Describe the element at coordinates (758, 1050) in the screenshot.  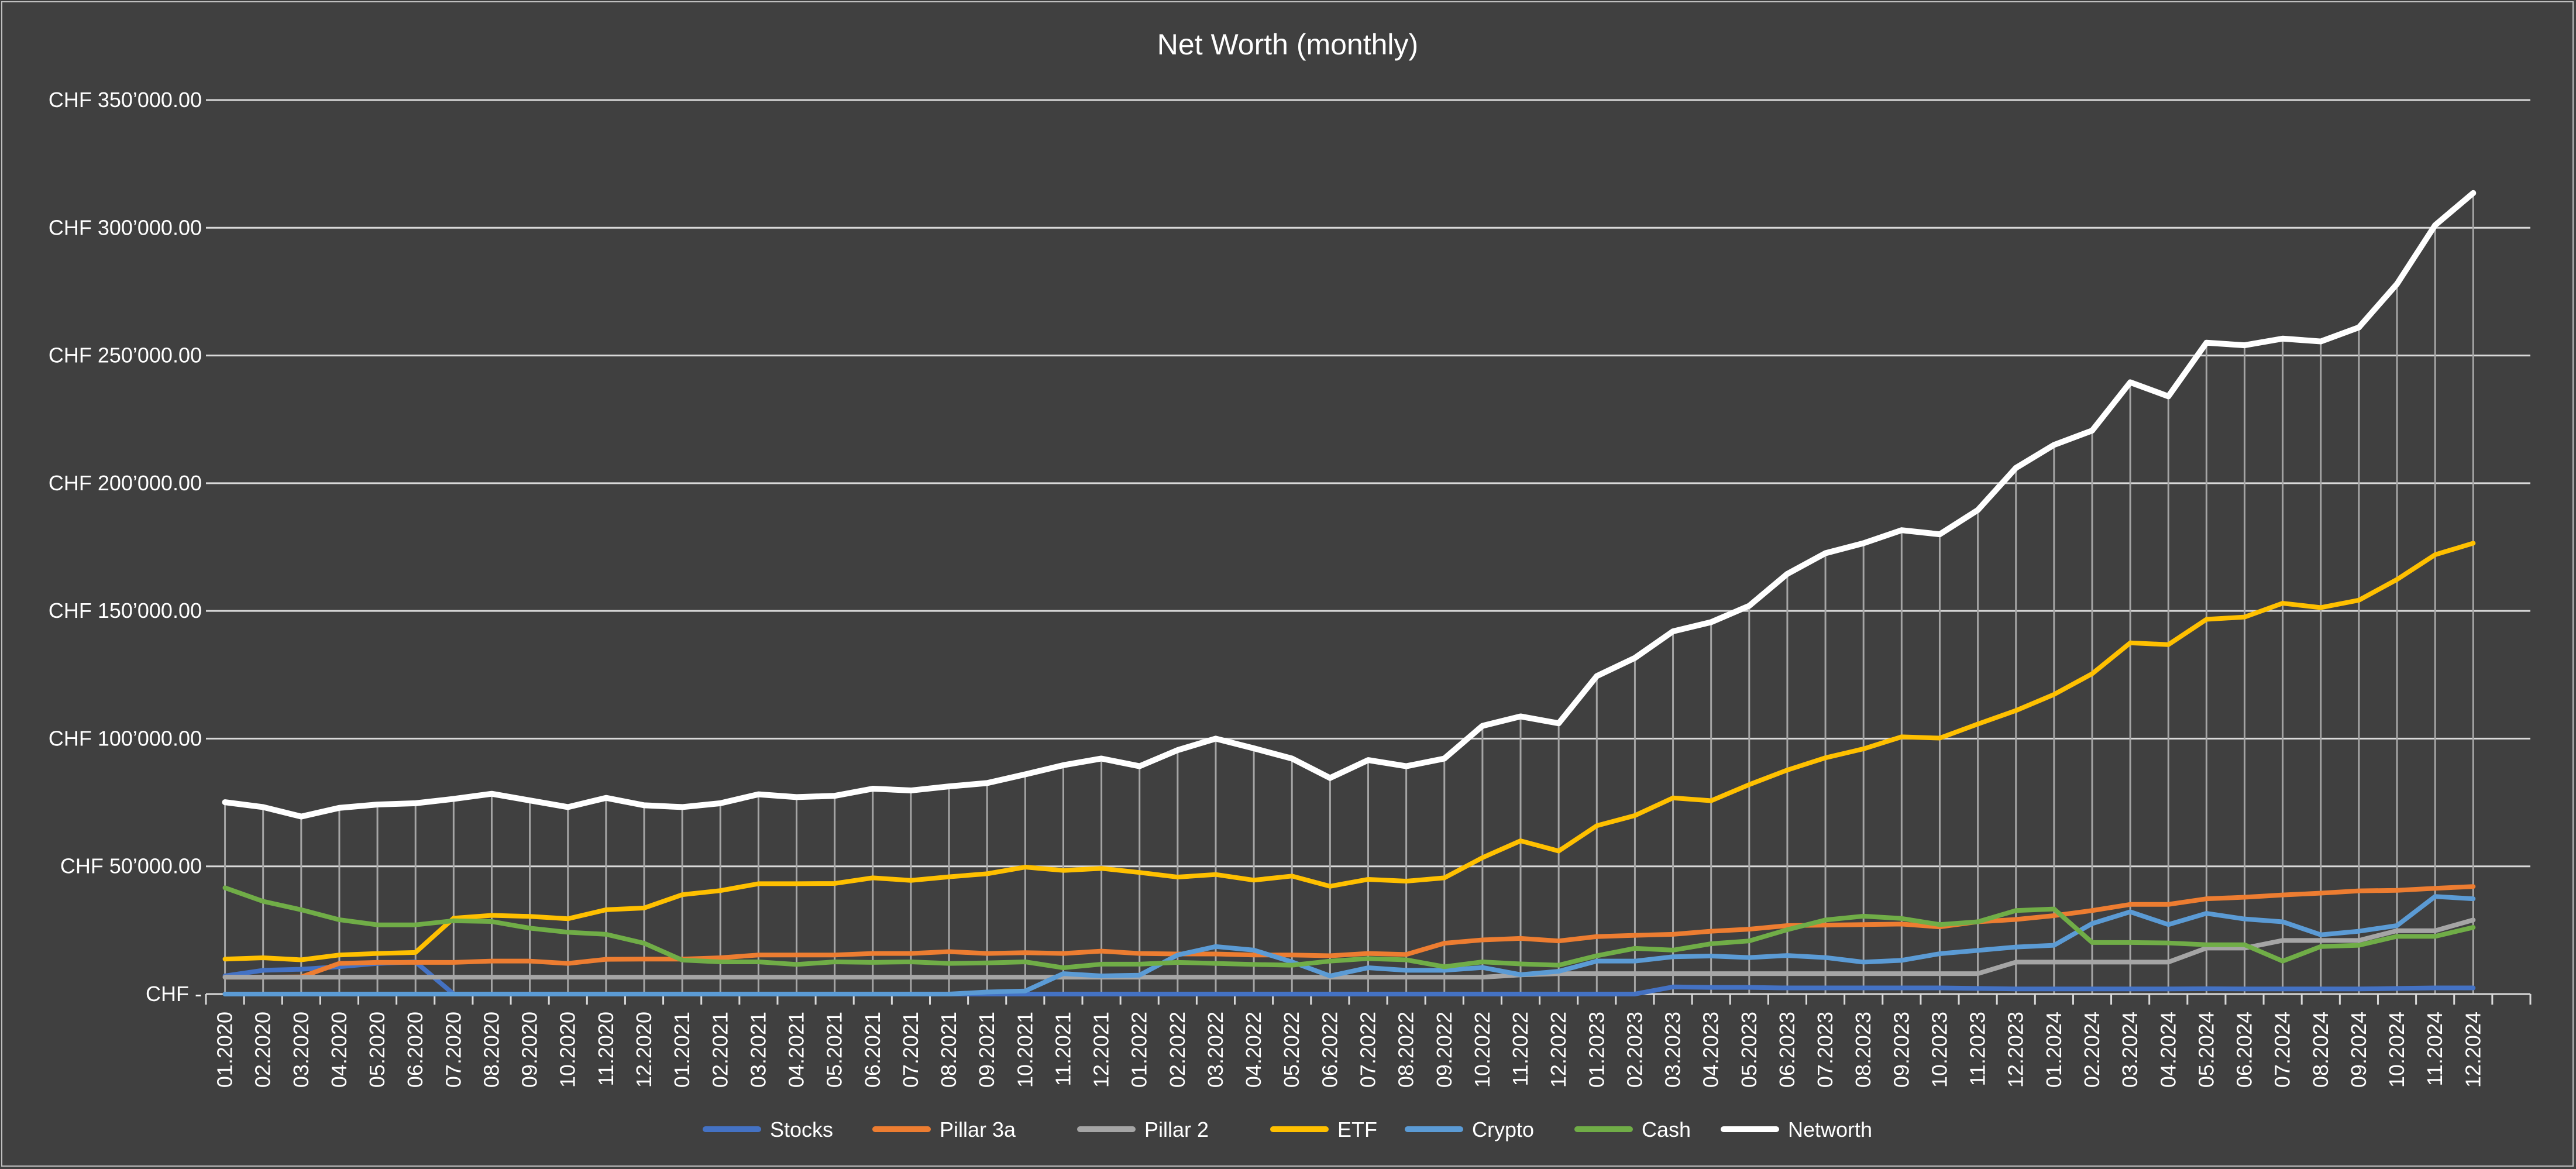
I see `x-tick-label: 03.2021` at that location.